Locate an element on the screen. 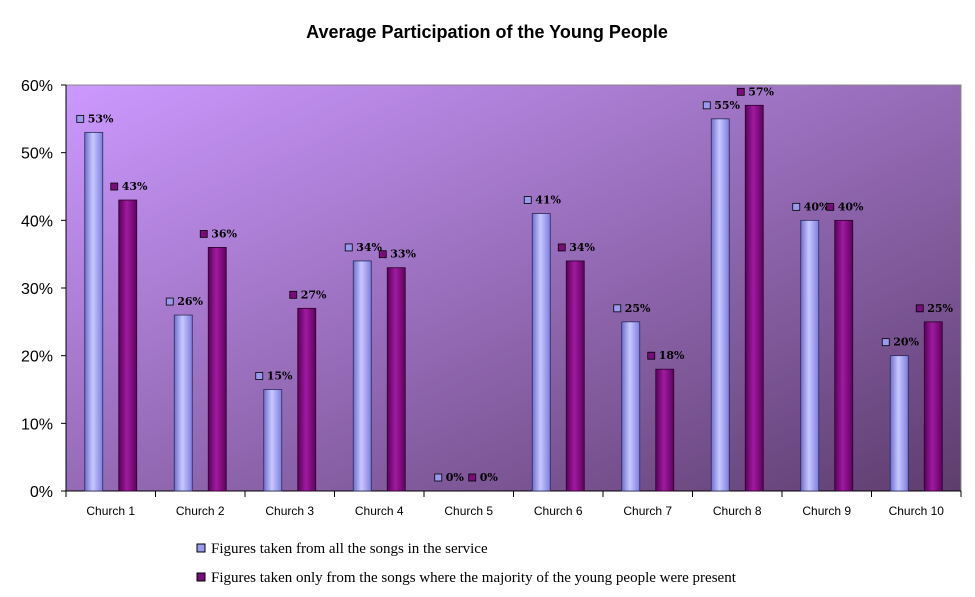  x-tick-label: Church 5 is located at coordinates (468, 511).